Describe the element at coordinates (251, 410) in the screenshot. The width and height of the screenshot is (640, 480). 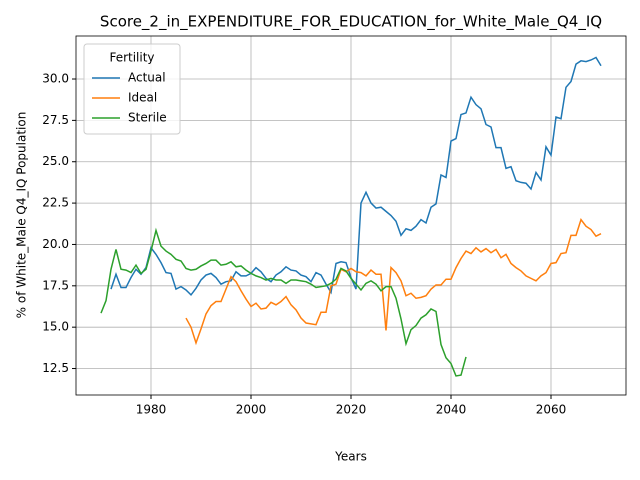
I see `x-tick-label: 2000` at that location.